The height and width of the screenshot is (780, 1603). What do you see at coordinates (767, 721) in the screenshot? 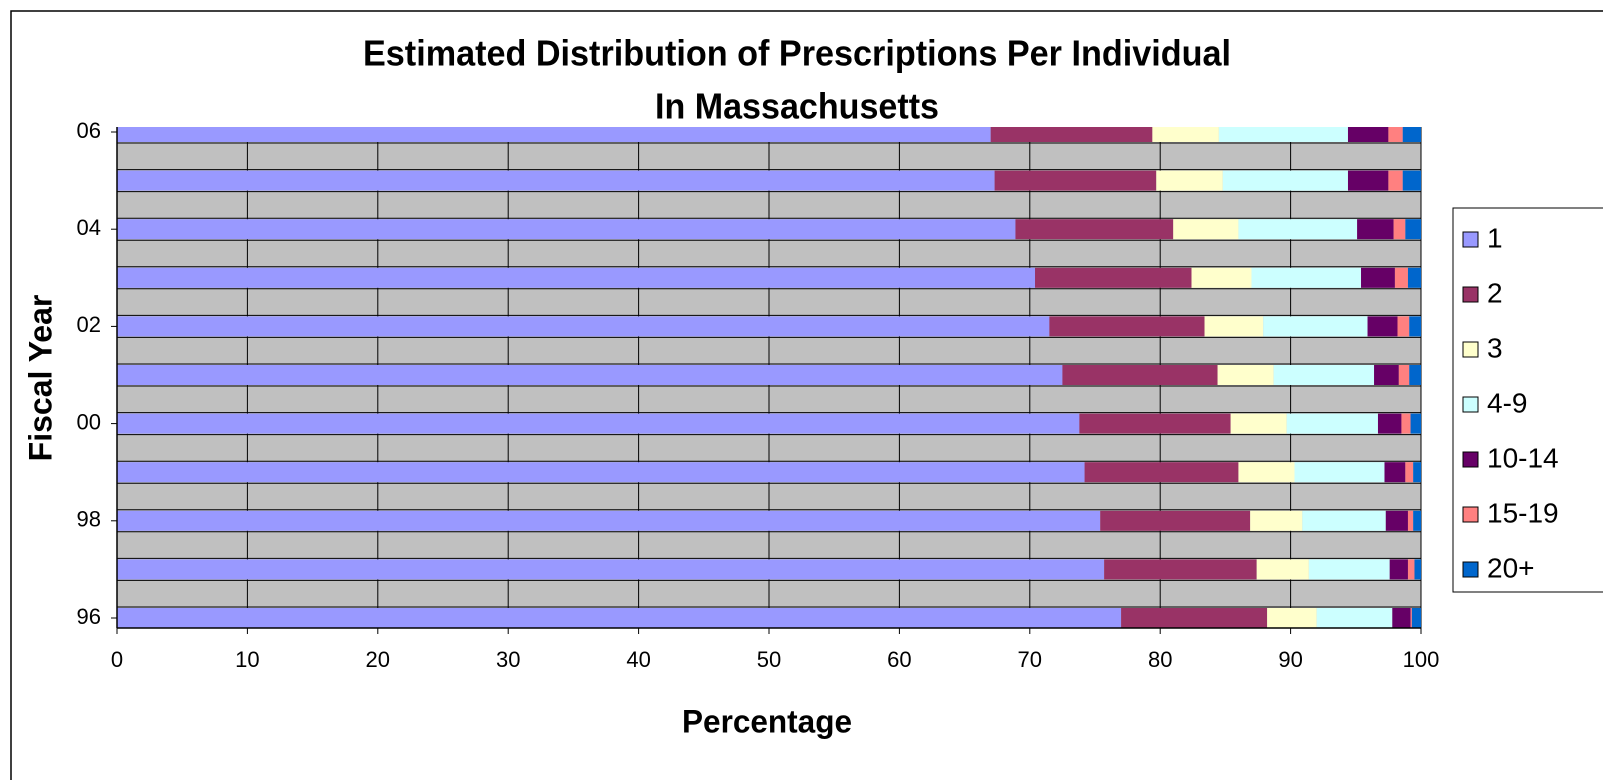
I see `x-axis-label: Percentage` at bounding box center [767, 721].